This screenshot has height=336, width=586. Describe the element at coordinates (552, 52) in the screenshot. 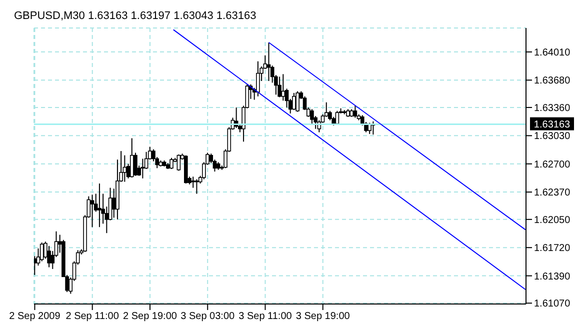

I see `y-tick-label: 1.64010` at that location.